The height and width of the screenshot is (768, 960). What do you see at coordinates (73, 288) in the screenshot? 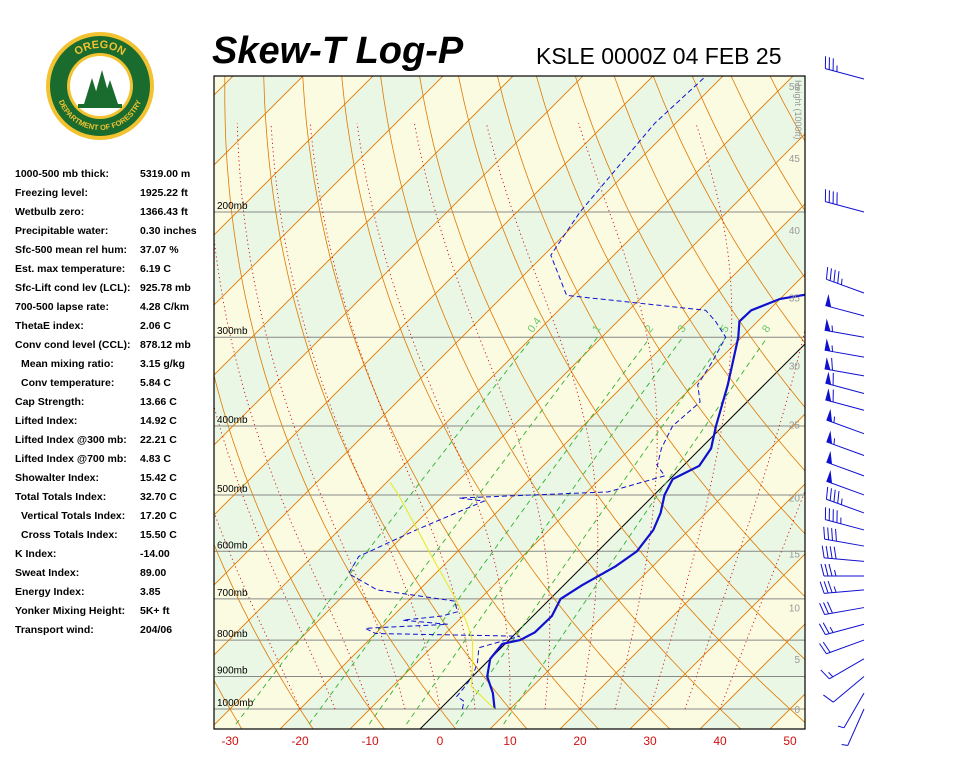
I see `index-label: Sfc-Lift cond lev (LCL):` at bounding box center [73, 288].